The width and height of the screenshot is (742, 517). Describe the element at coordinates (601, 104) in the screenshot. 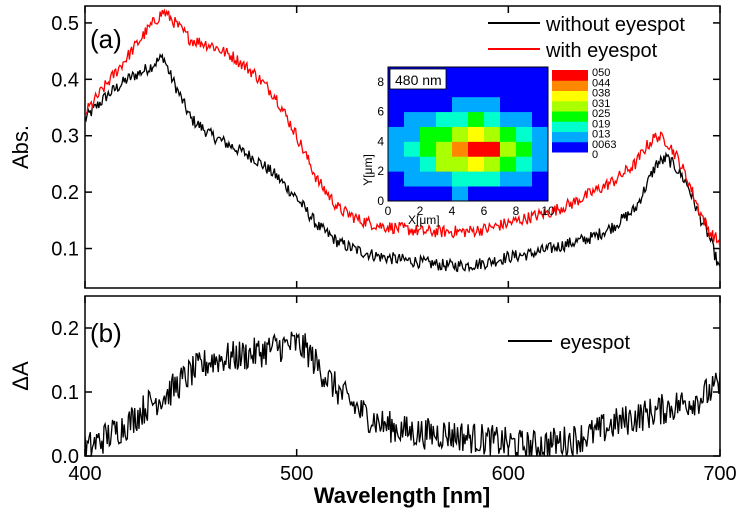

I see `colorbar-label: 031` at that location.